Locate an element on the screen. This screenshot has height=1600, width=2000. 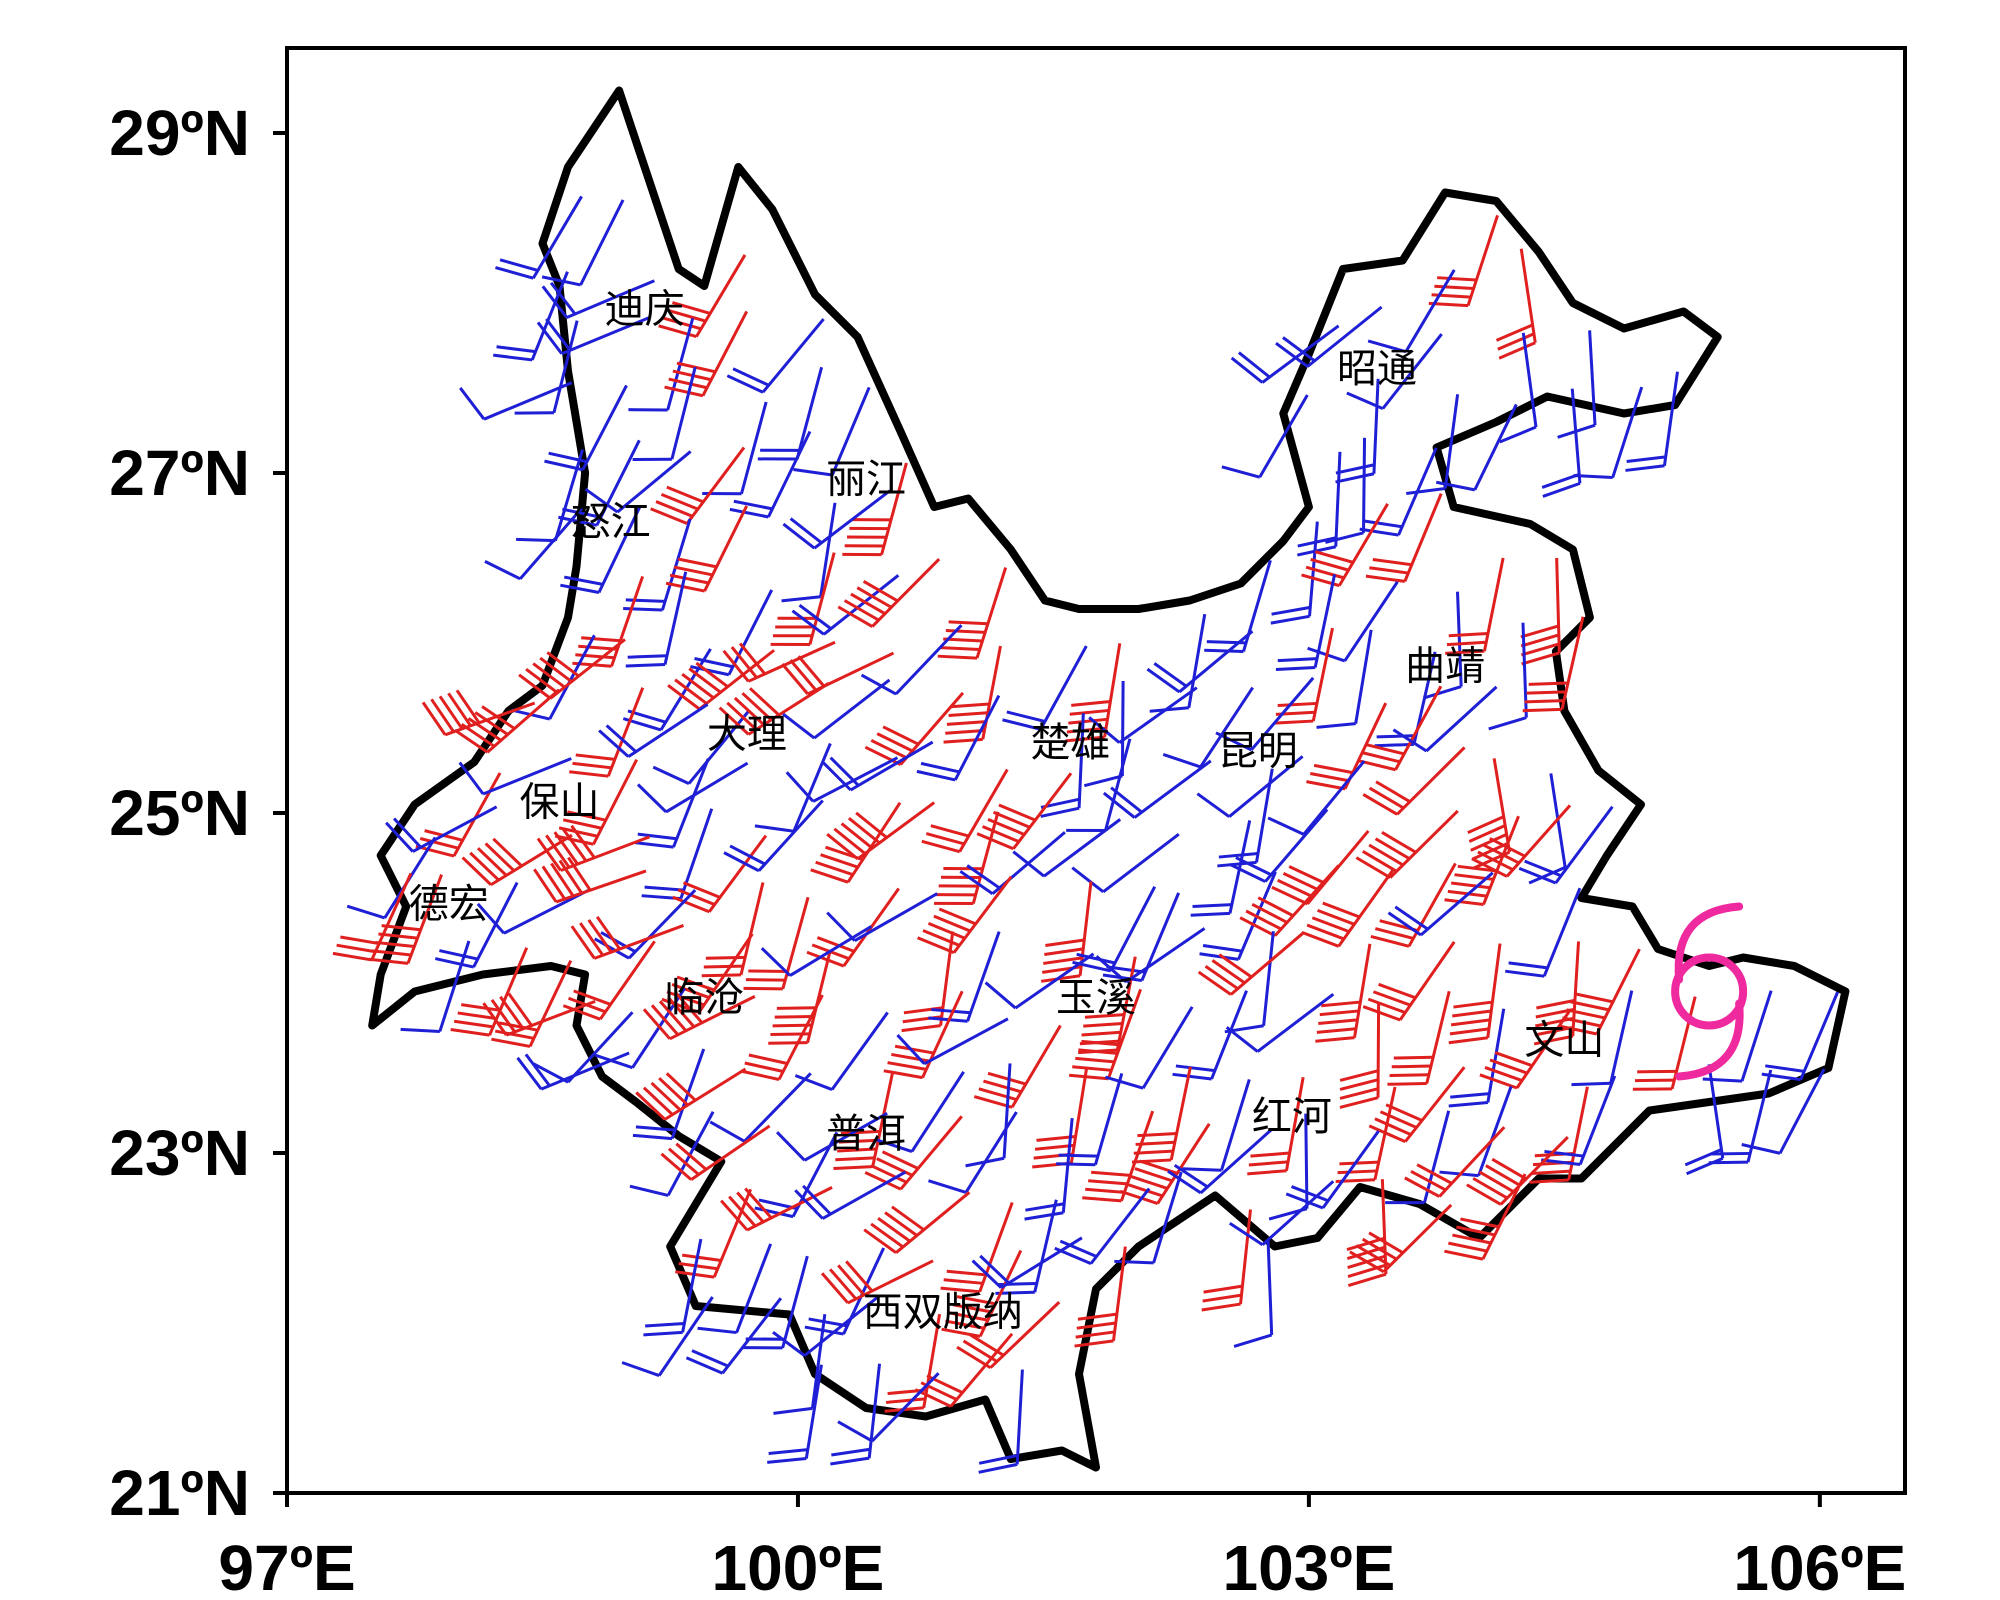
lon-tick-label: 103ºE is located at coordinates (1308, 1566).